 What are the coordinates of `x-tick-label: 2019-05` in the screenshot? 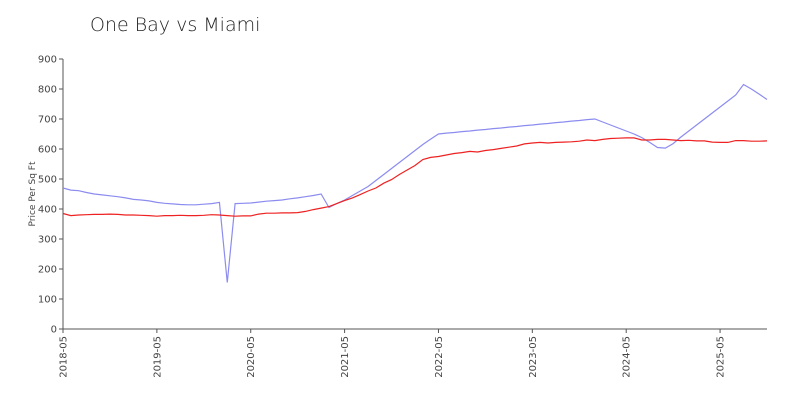 It's located at (157, 357).